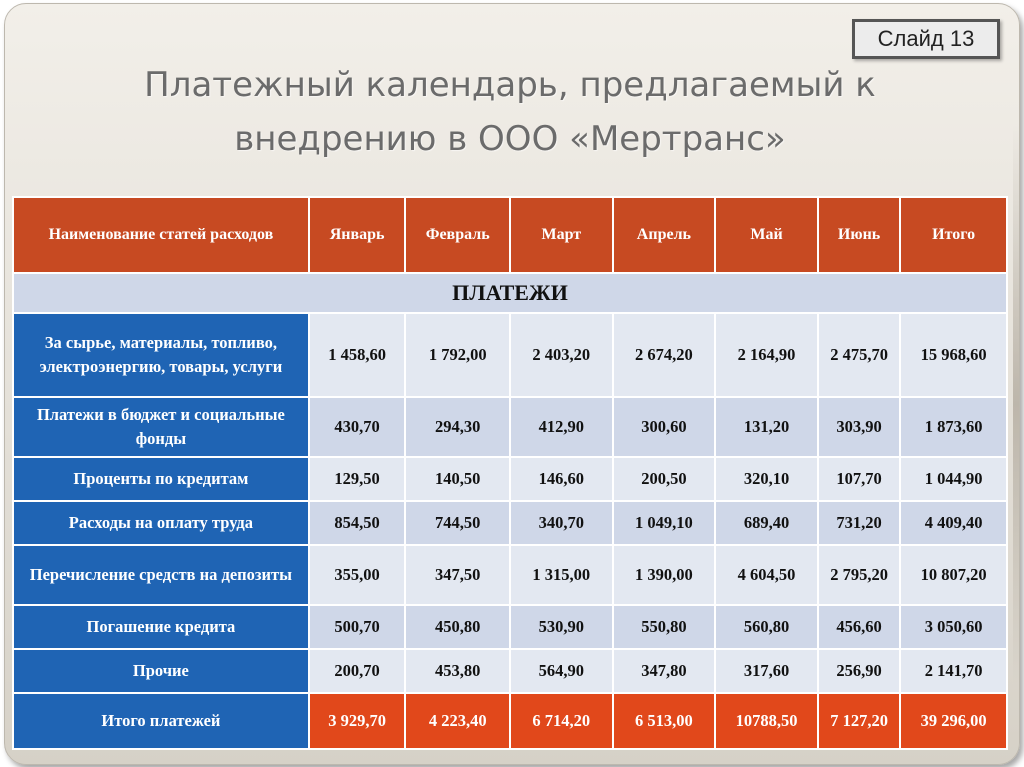  I want to click on section-row: ПЛАТЕЖИ, so click(510, 293).